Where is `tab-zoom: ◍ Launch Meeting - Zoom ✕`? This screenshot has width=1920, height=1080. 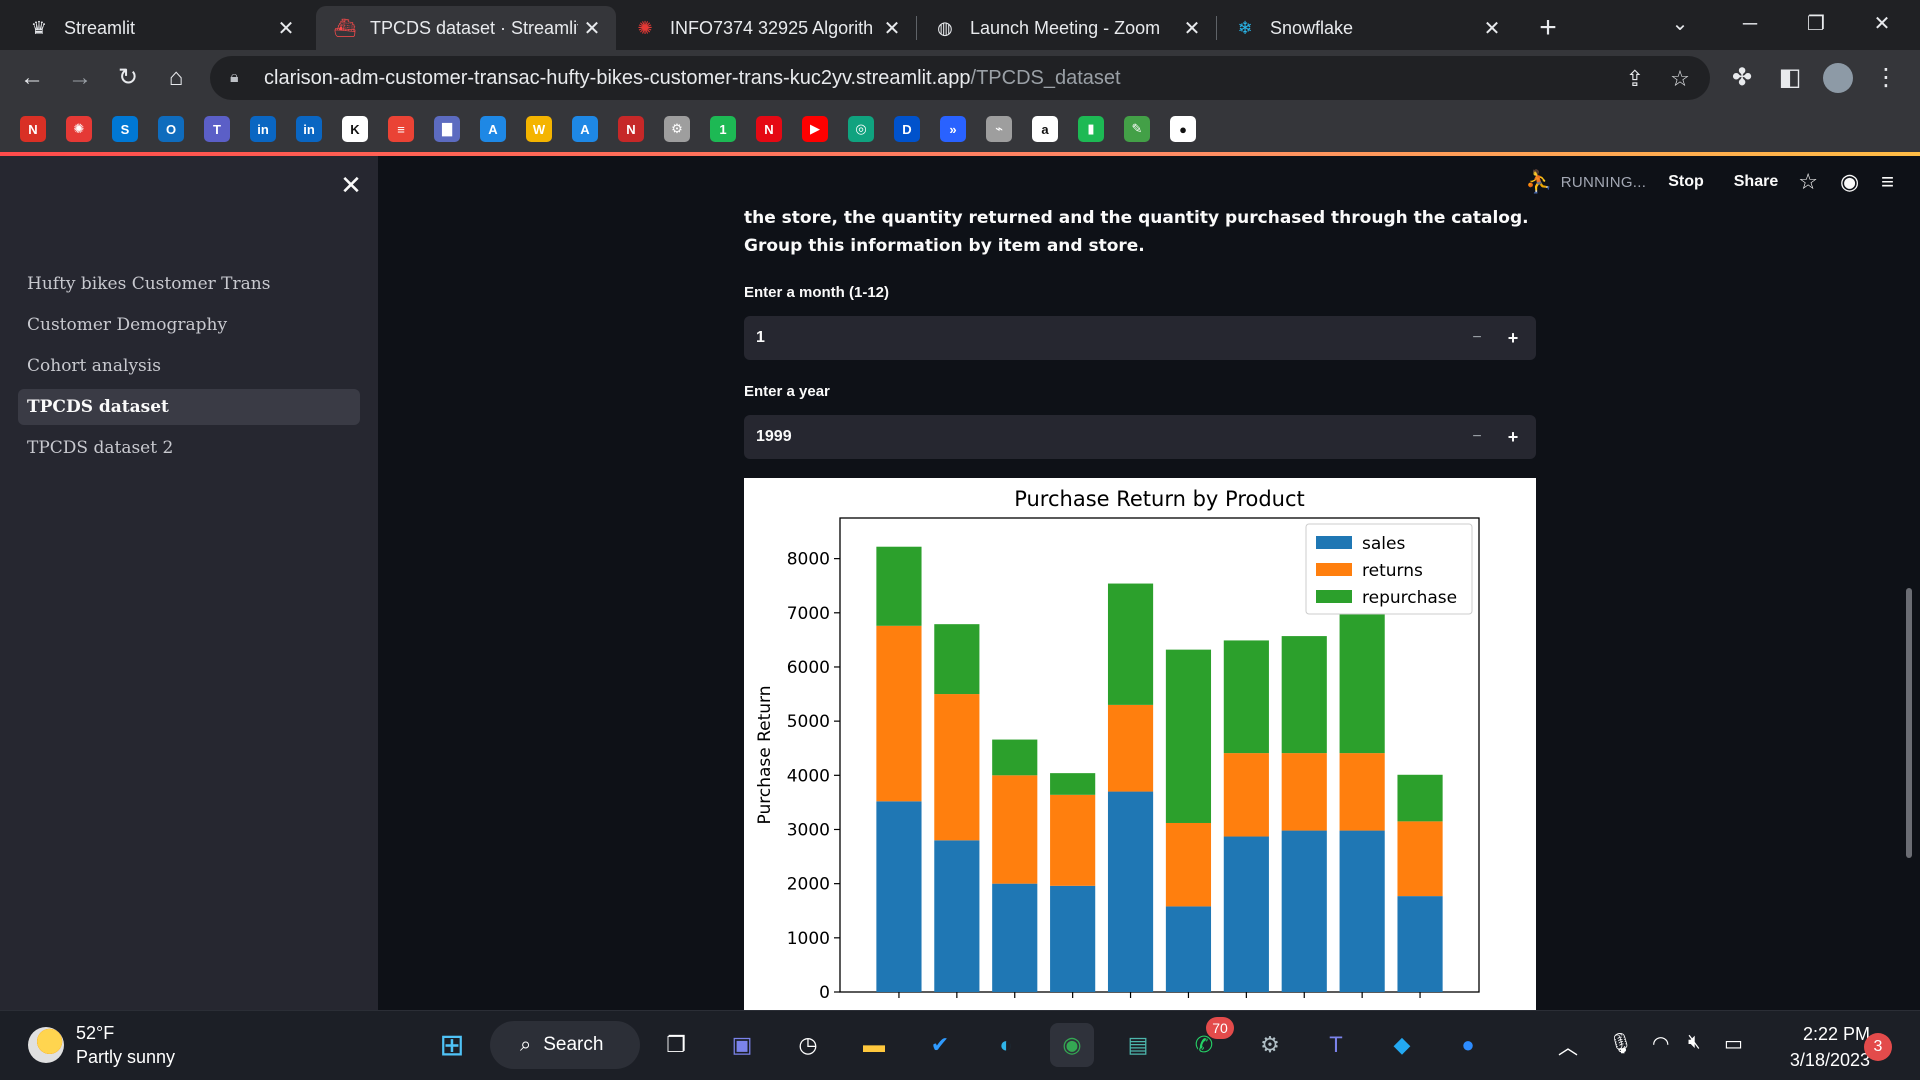
tab-zoom: ◍ Launch Meeting - Zoom ✕ is located at coordinates (1066, 28).